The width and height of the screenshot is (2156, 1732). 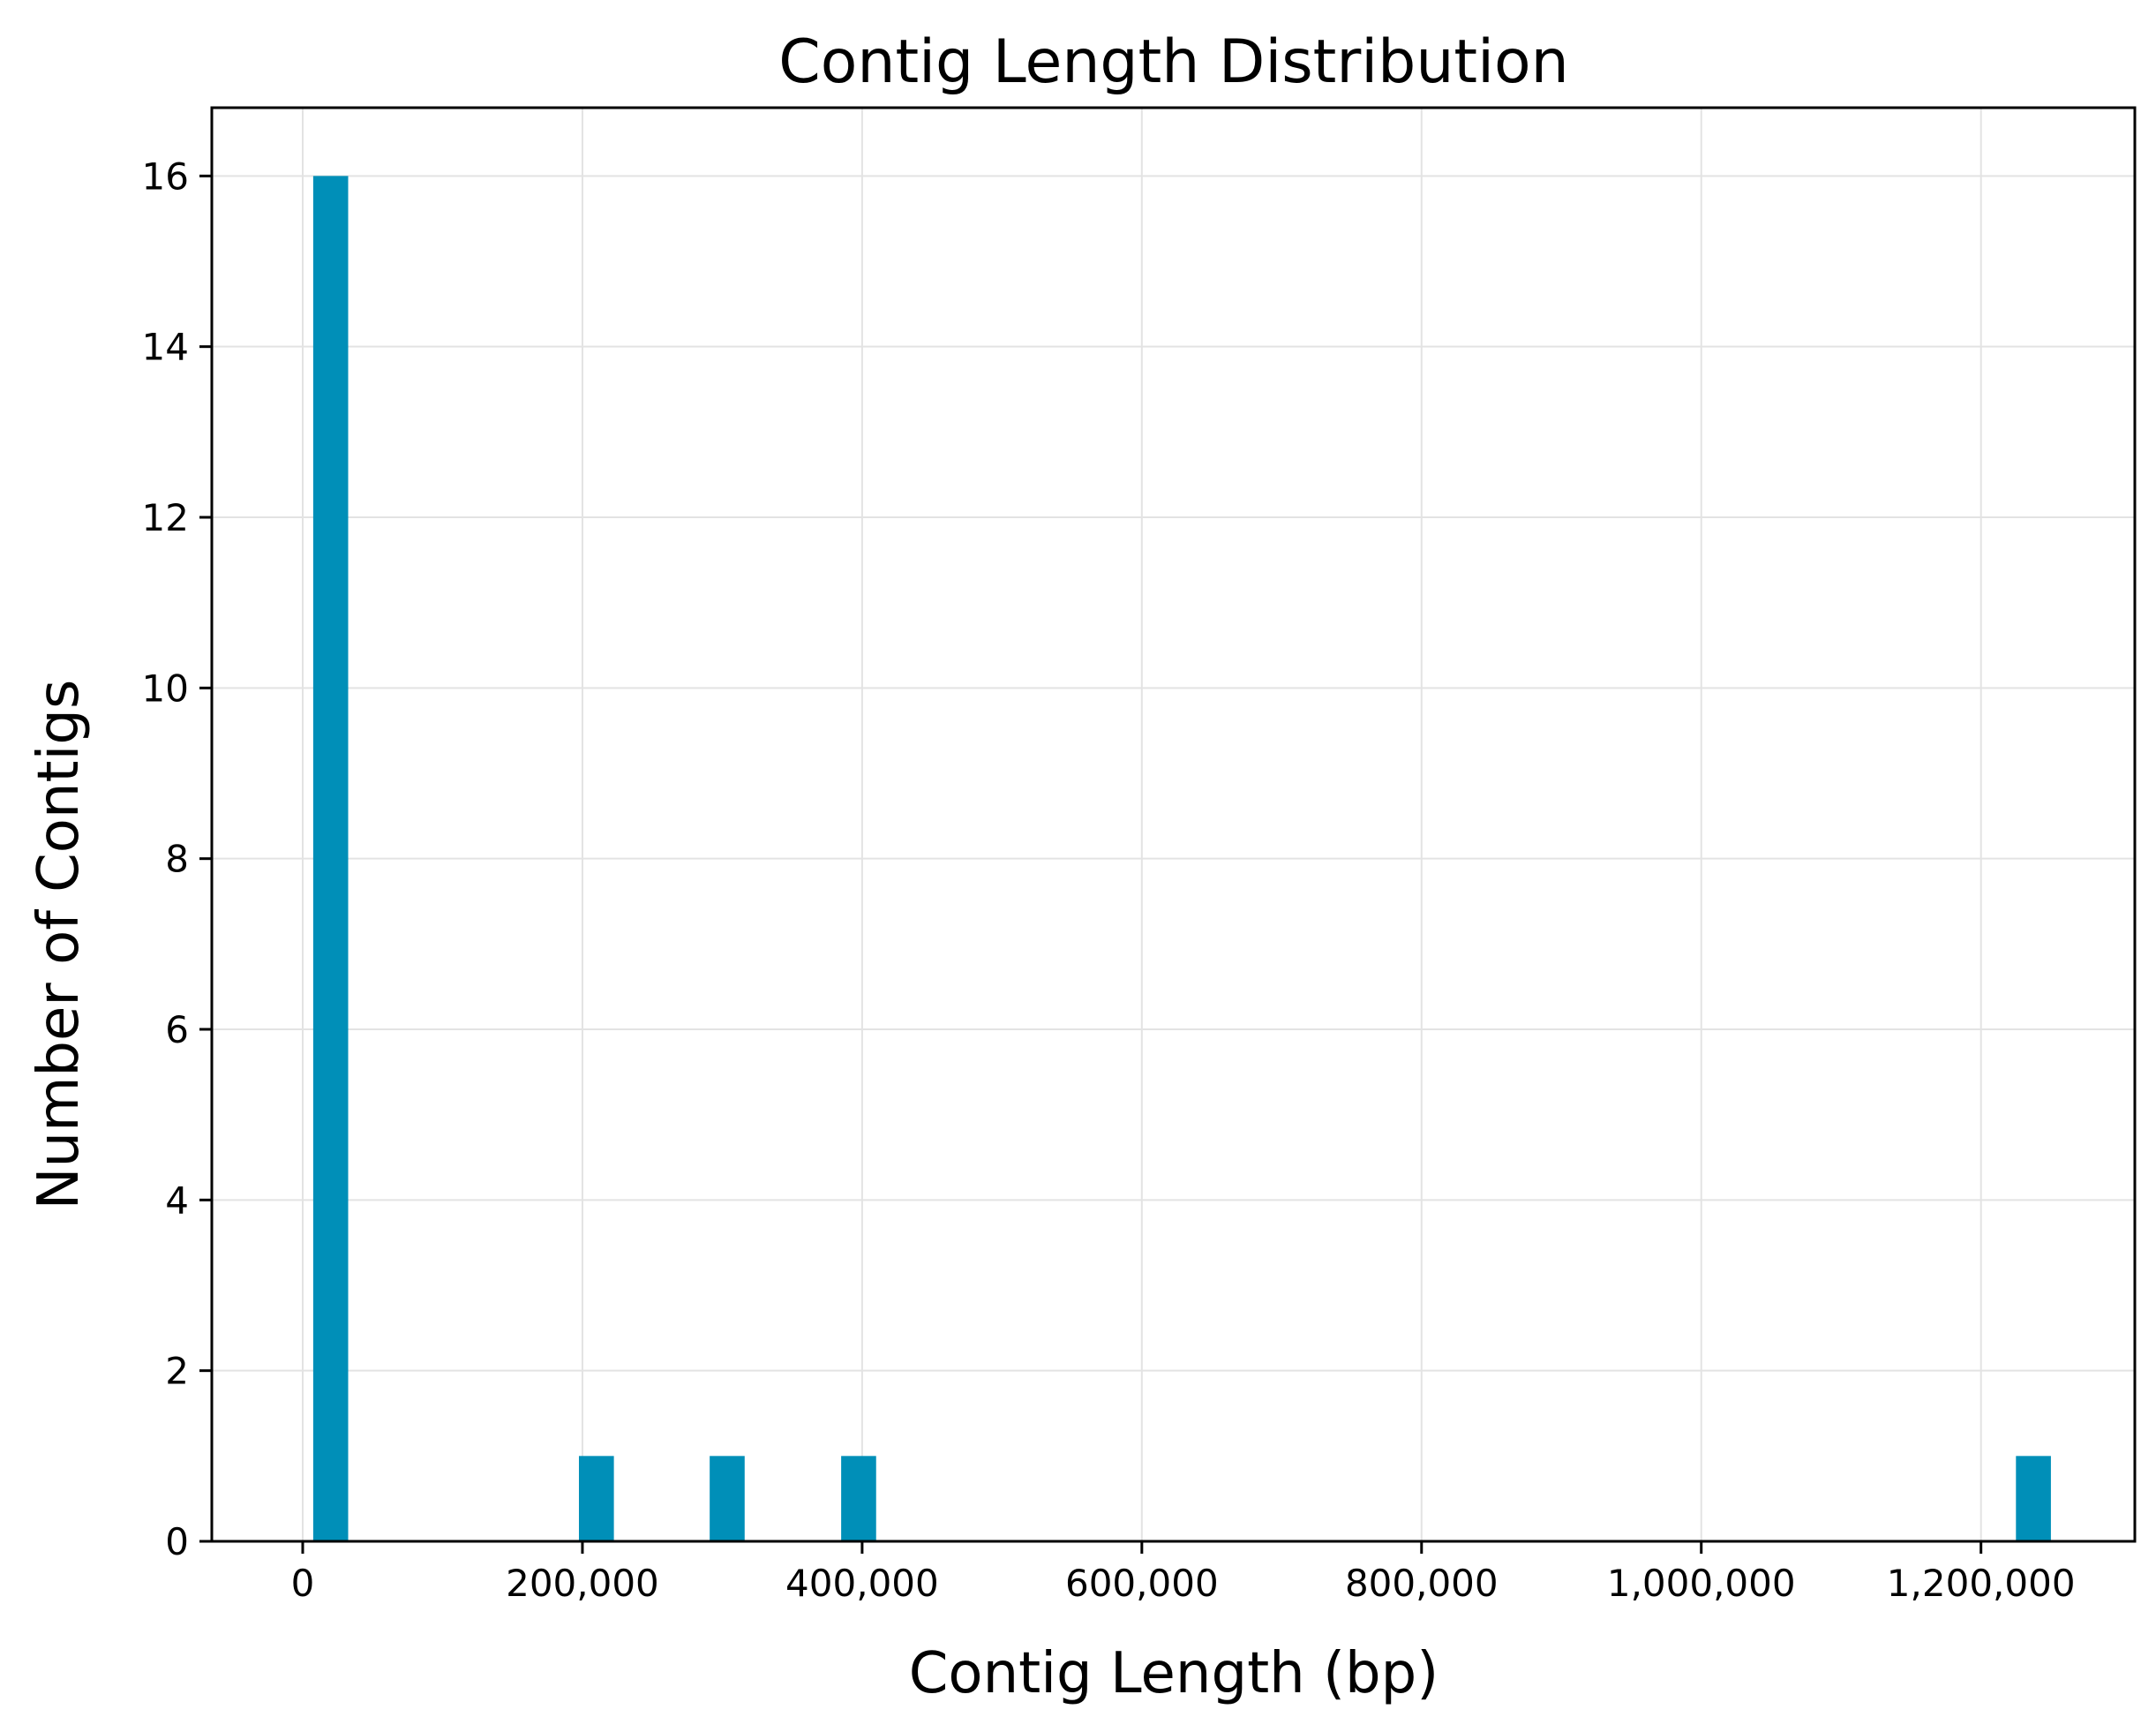 What do you see at coordinates (177, 1371) in the screenshot?
I see `y-tick-label: 2` at bounding box center [177, 1371].